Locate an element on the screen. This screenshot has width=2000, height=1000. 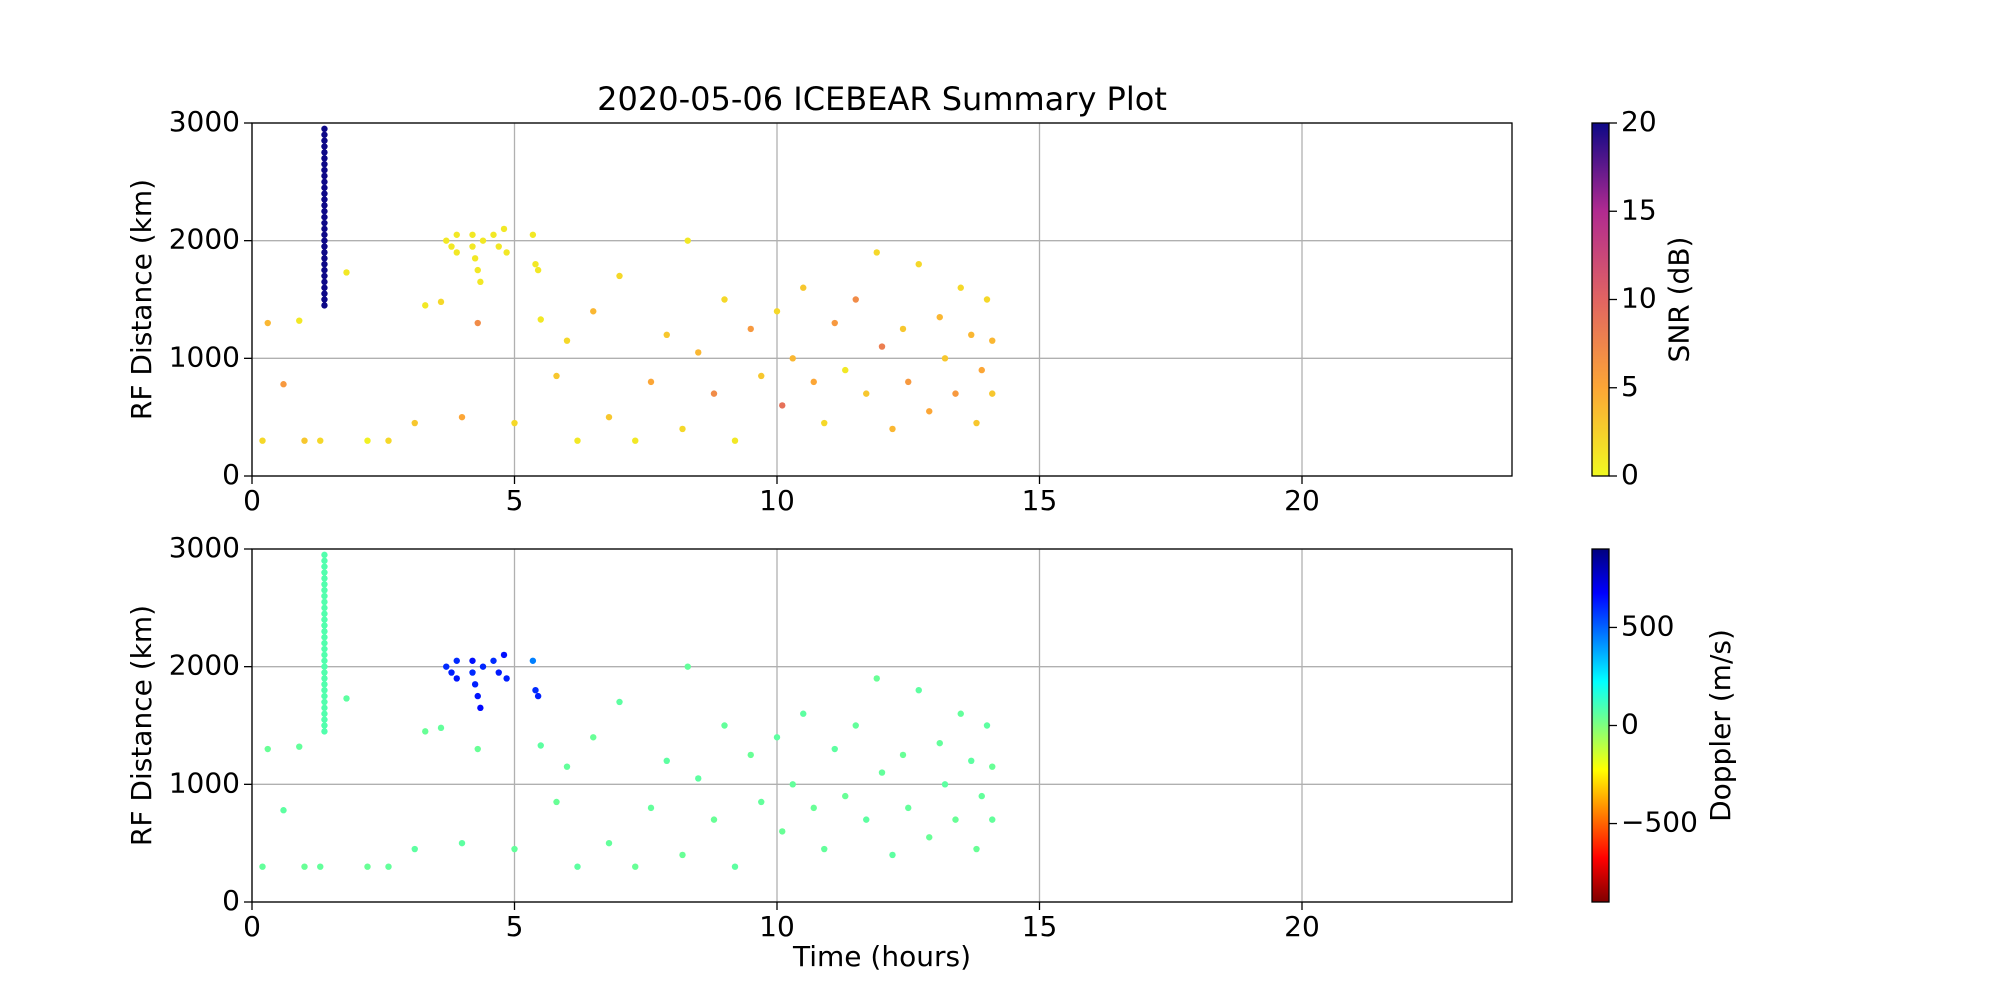
colorbar-label: Doppler (m/s) is located at coordinates (1720, 725).